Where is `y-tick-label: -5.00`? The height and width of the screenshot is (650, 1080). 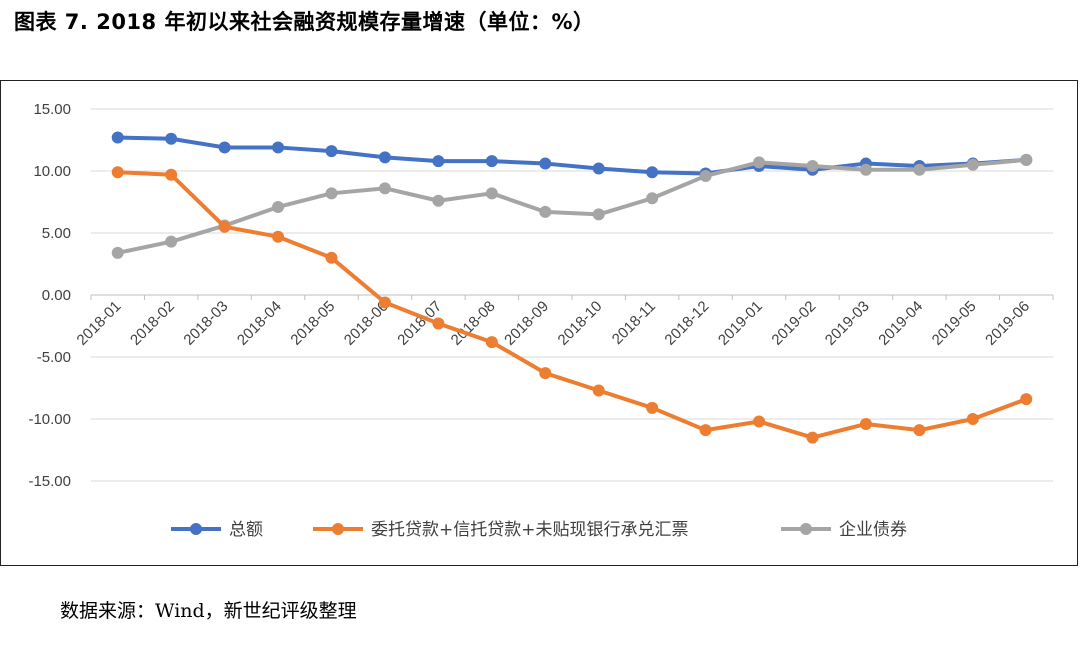
y-tick-label: -5.00 is located at coordinates (54, 357).